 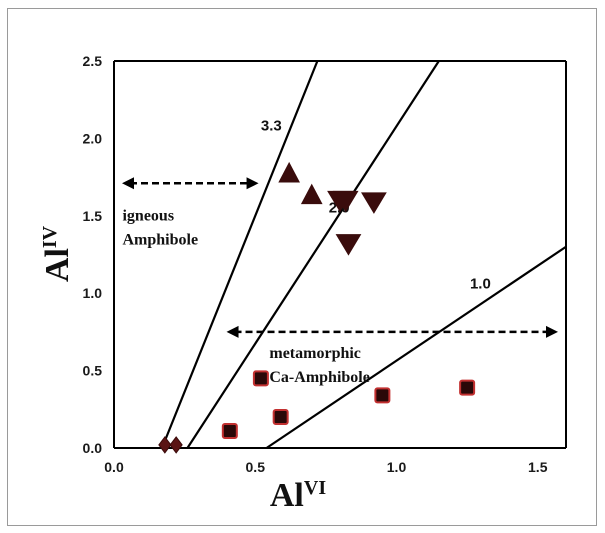 I want to click on y-tick-label: 2.5, so click(x=93, y=61).